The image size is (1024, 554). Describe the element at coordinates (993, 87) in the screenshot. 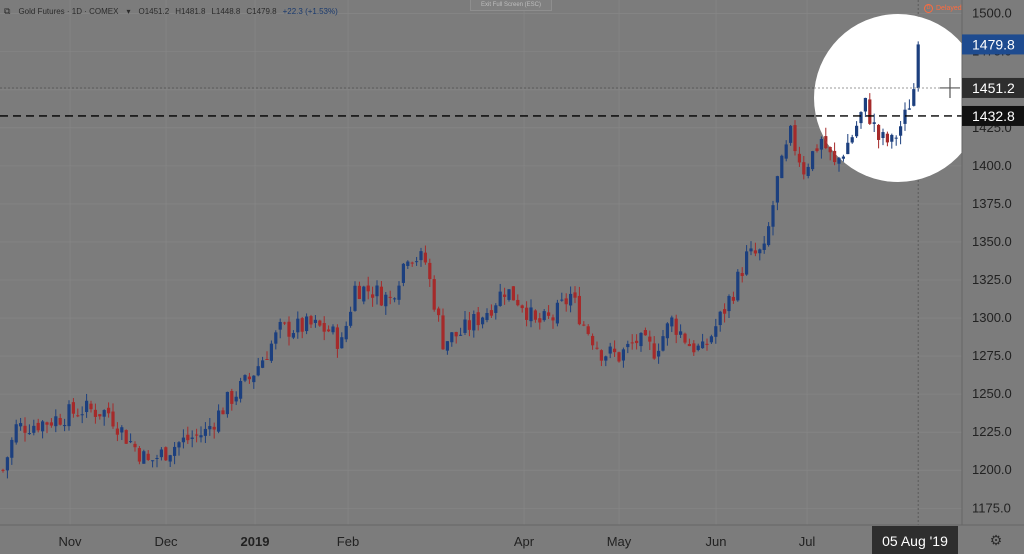

I see `crosshair-price-tag` at that location.